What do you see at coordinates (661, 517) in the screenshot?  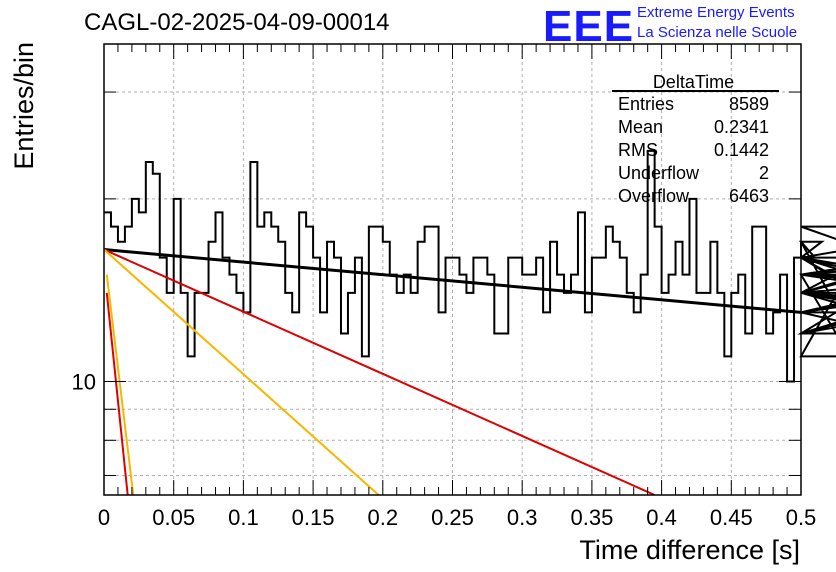 I see `x-tick-label: 0.4` at bounding box center [661, 517].